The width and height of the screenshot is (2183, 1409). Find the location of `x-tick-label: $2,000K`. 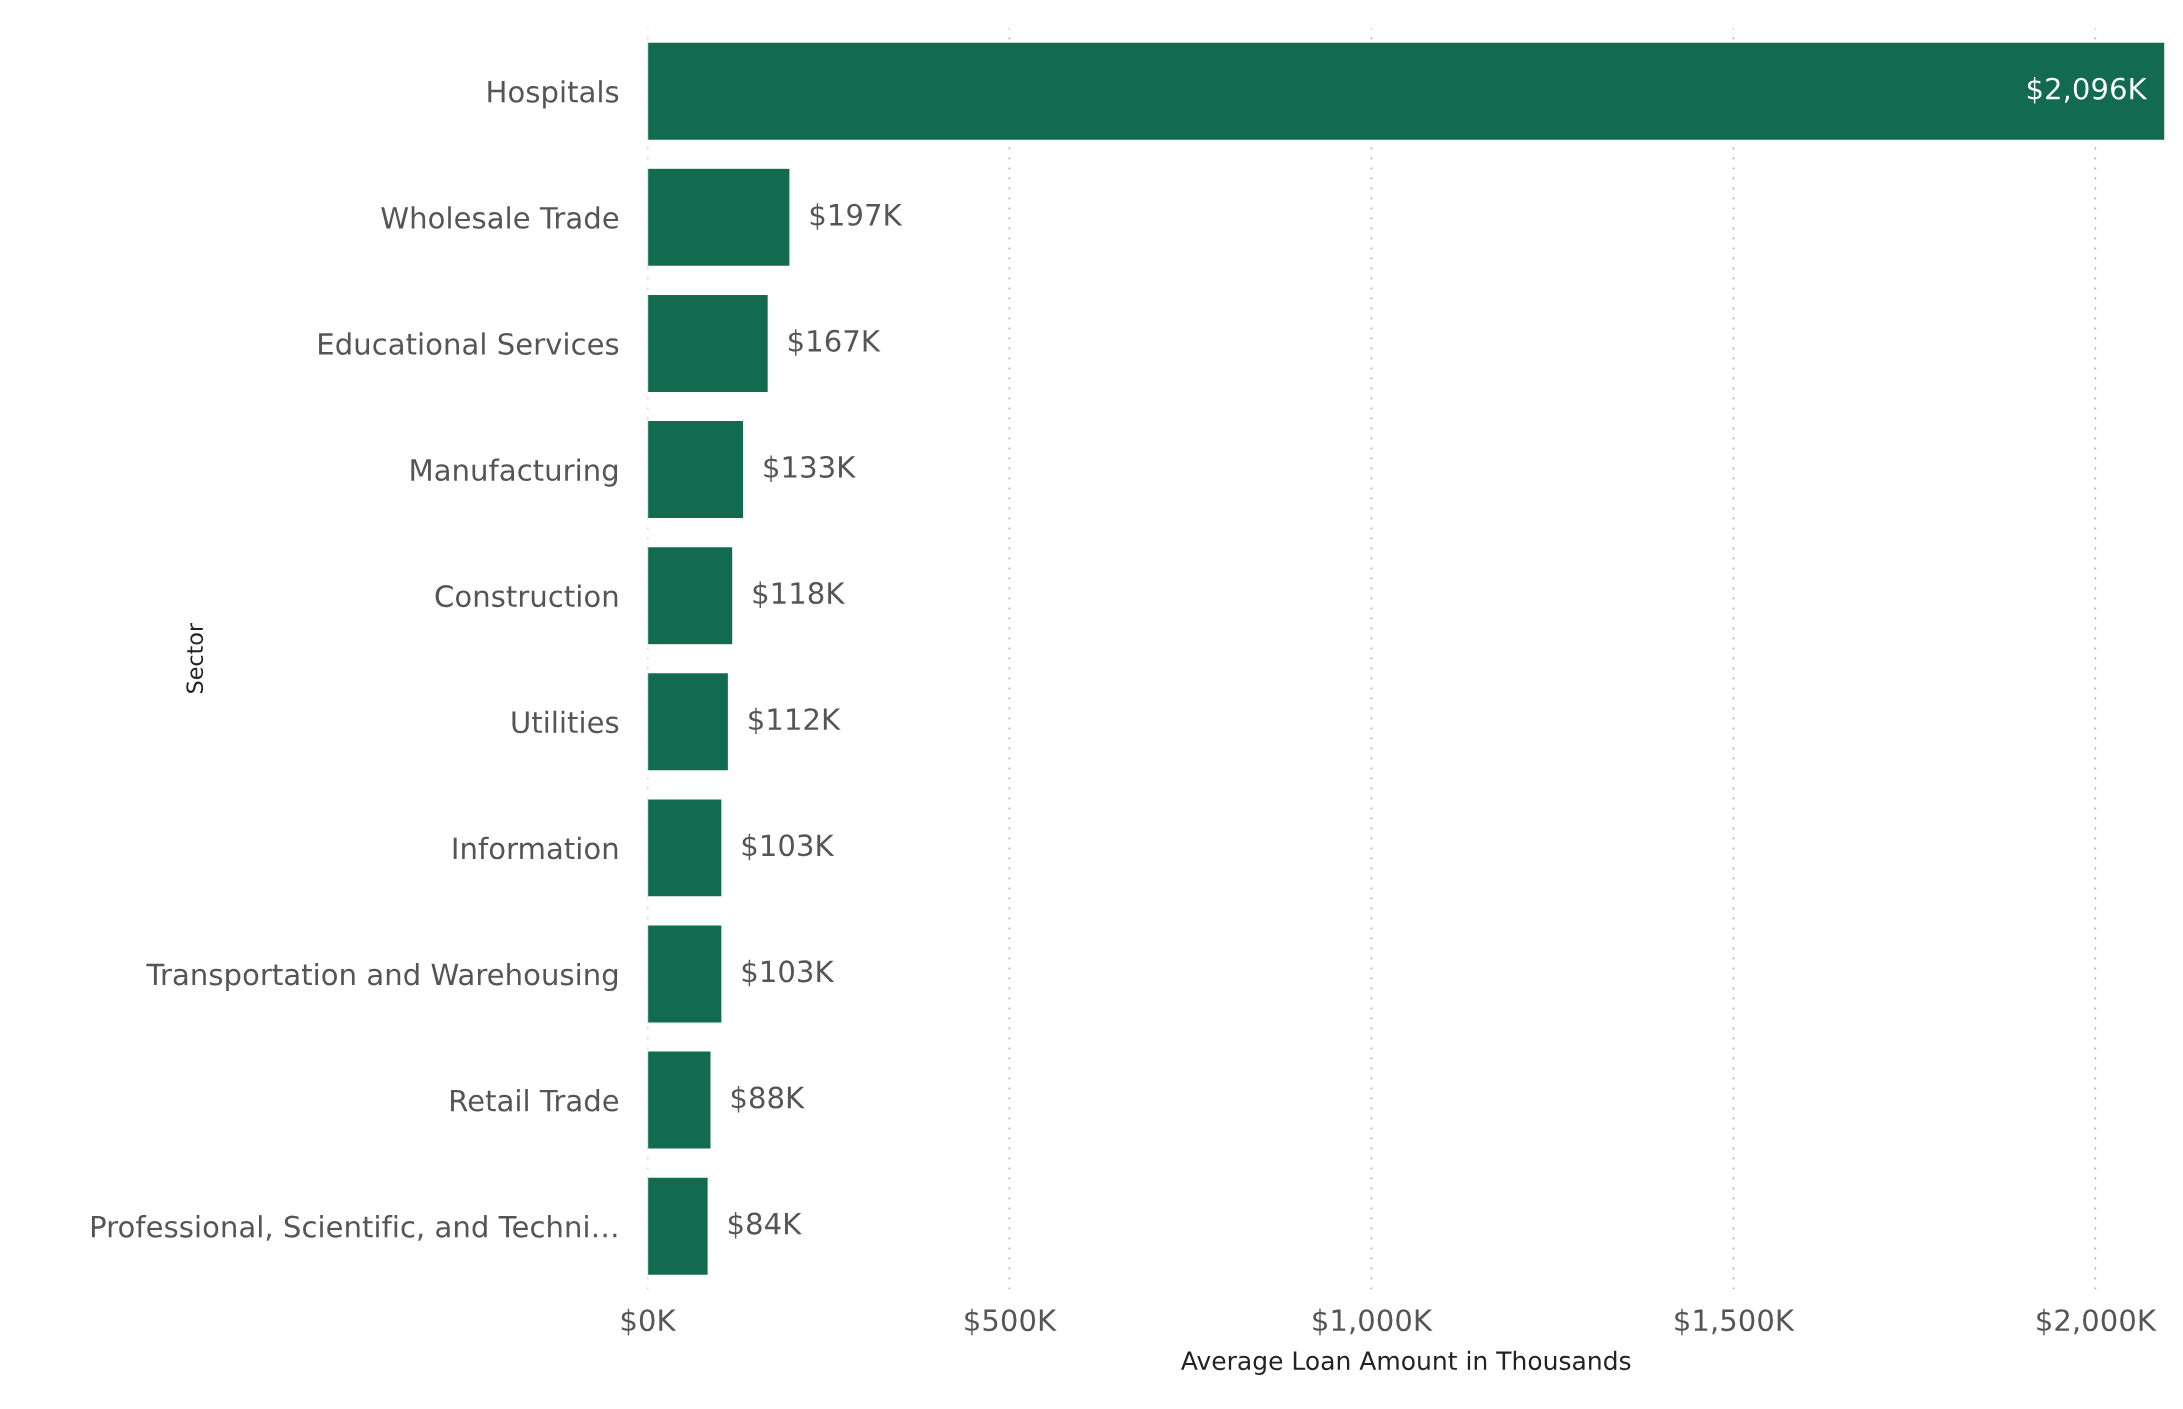

x-tick-label: $2,000K is located at coordinates (2097, 1322).